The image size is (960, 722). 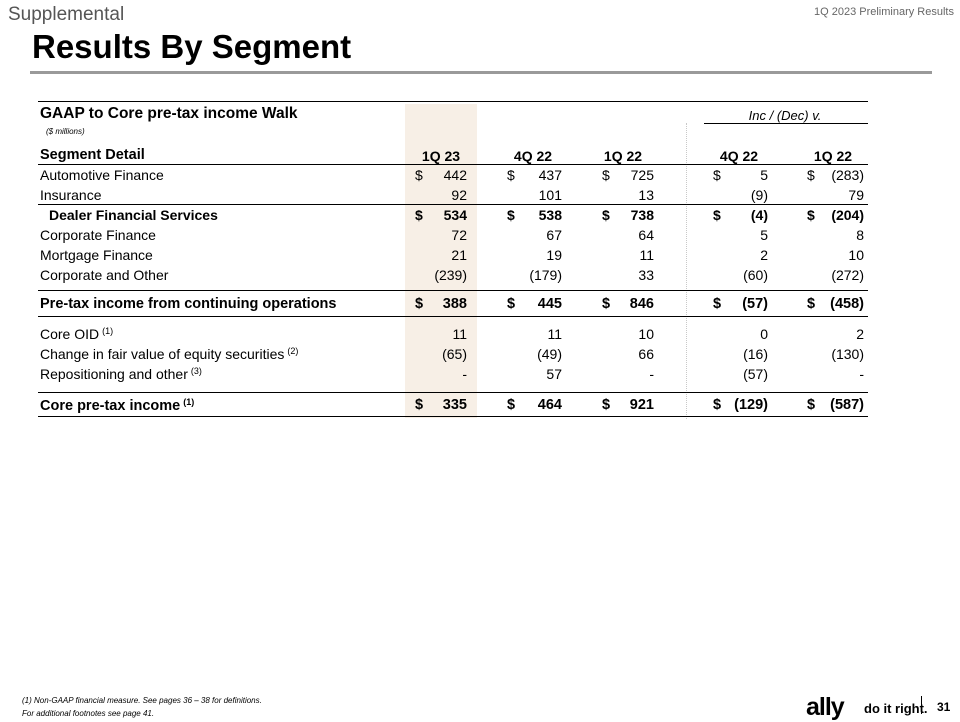 What do you see at coordinates (550, 195) in the screenshot?
I see `table-cell: 101` at bounding box center [550, 195].